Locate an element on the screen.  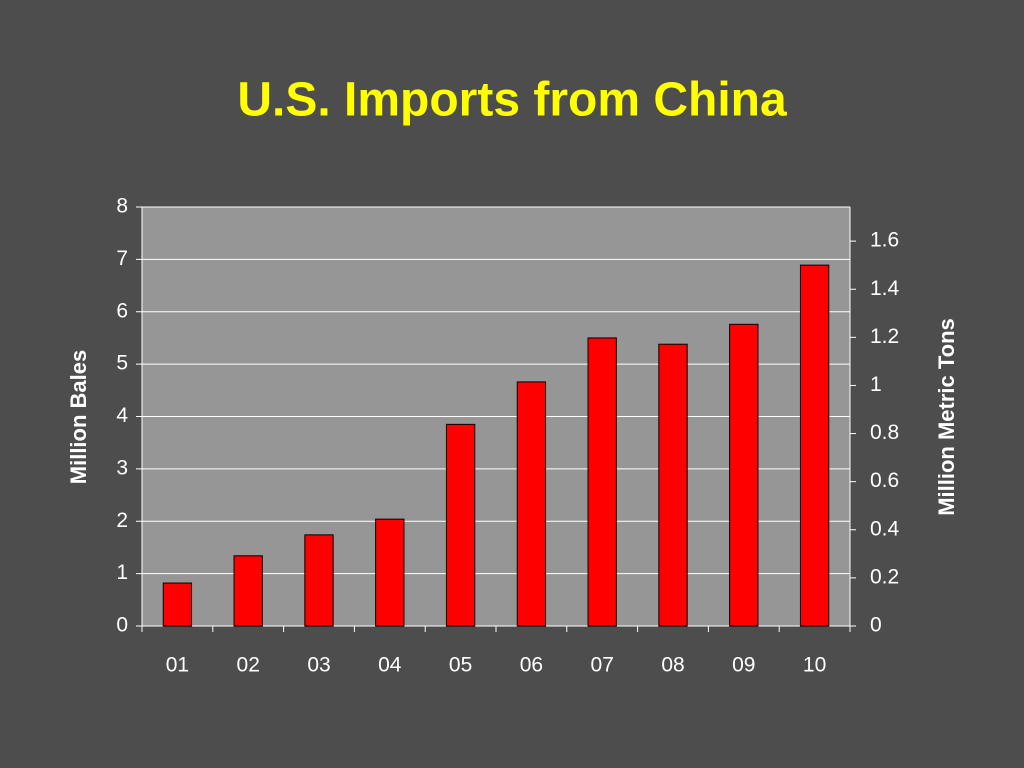
x-tick-label: 05 is located at coordinates (460, 665).